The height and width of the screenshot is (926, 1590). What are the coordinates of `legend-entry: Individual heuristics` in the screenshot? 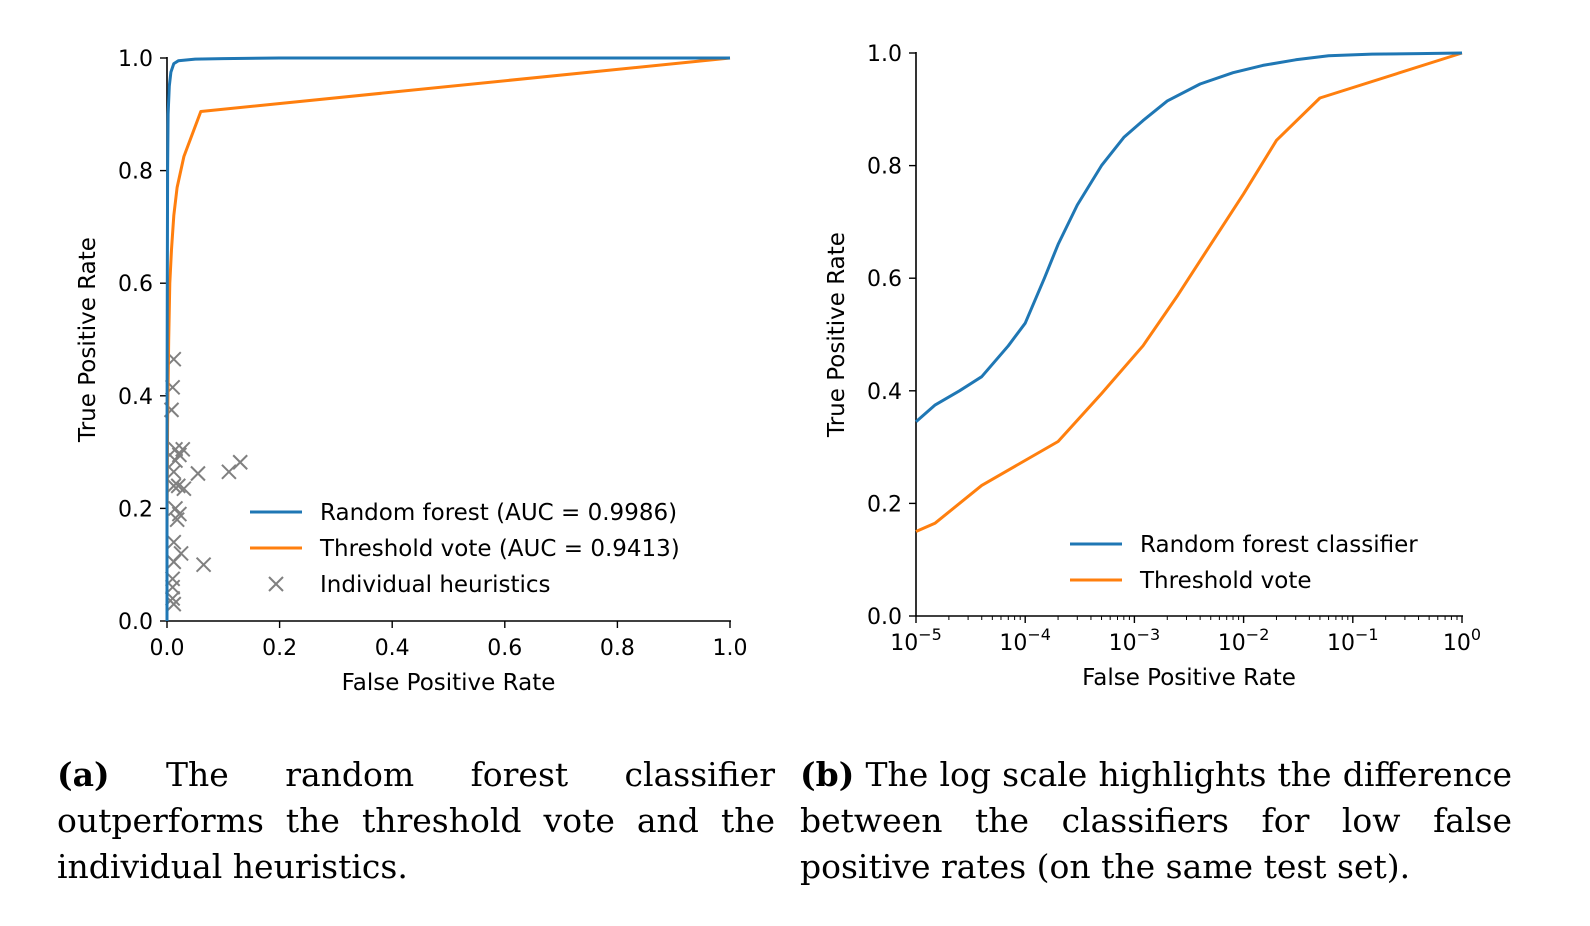 It's located at (435, 585).